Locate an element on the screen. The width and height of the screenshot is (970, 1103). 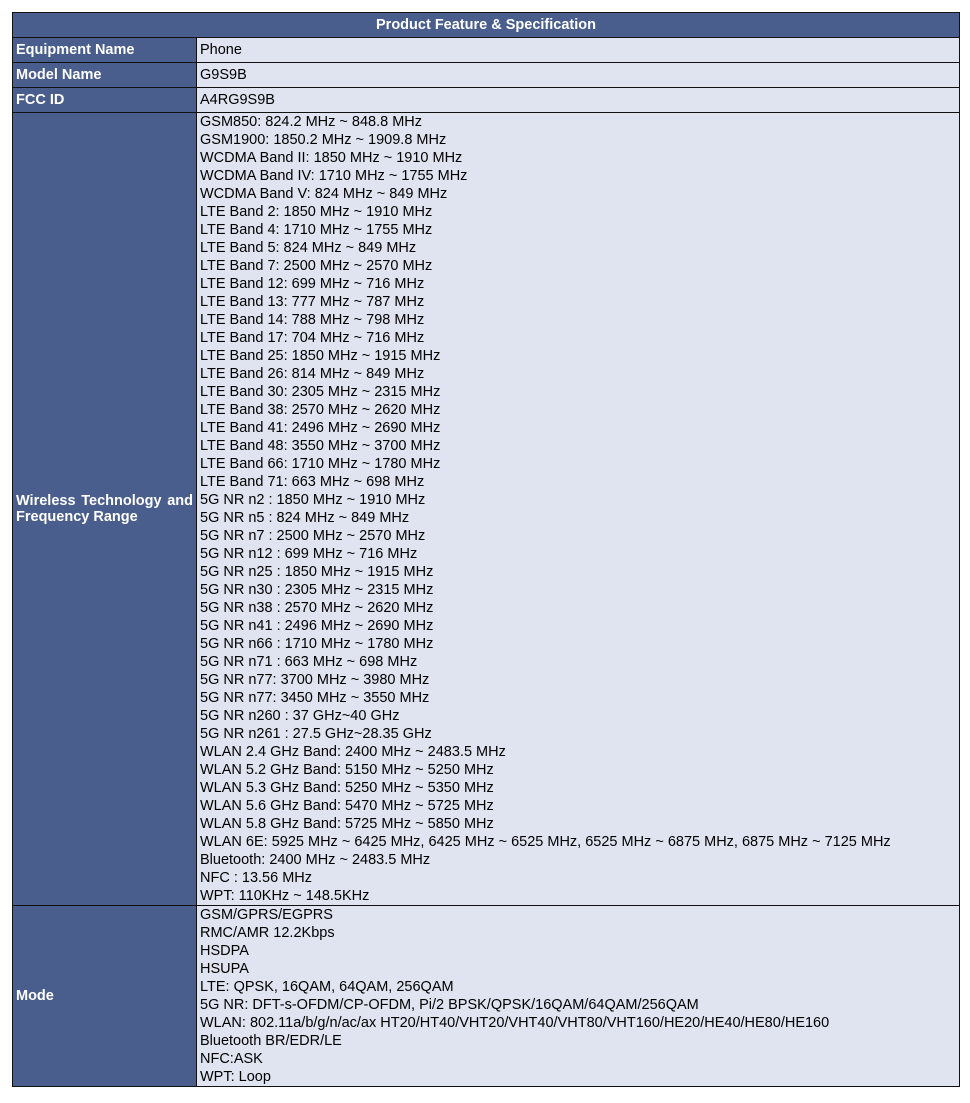
row-label: FCC ID is located at coordinates (104, 100).